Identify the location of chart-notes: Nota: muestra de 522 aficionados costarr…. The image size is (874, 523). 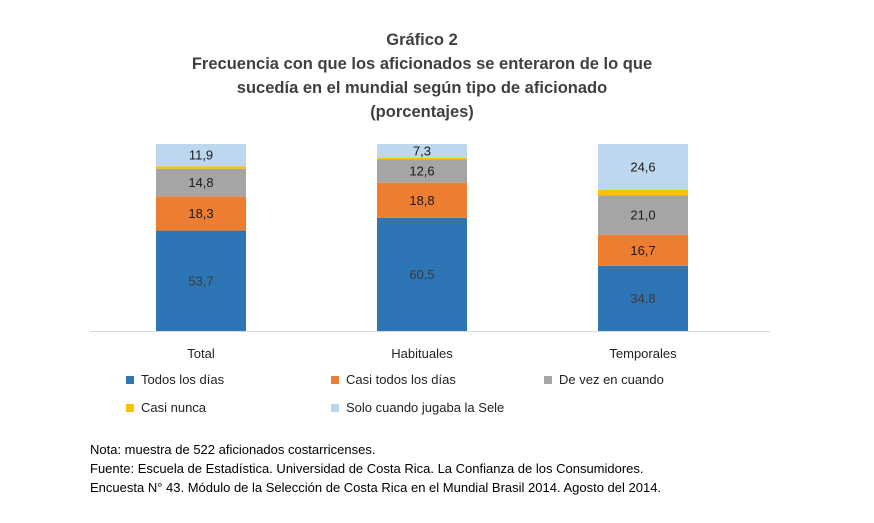
(375, 468).